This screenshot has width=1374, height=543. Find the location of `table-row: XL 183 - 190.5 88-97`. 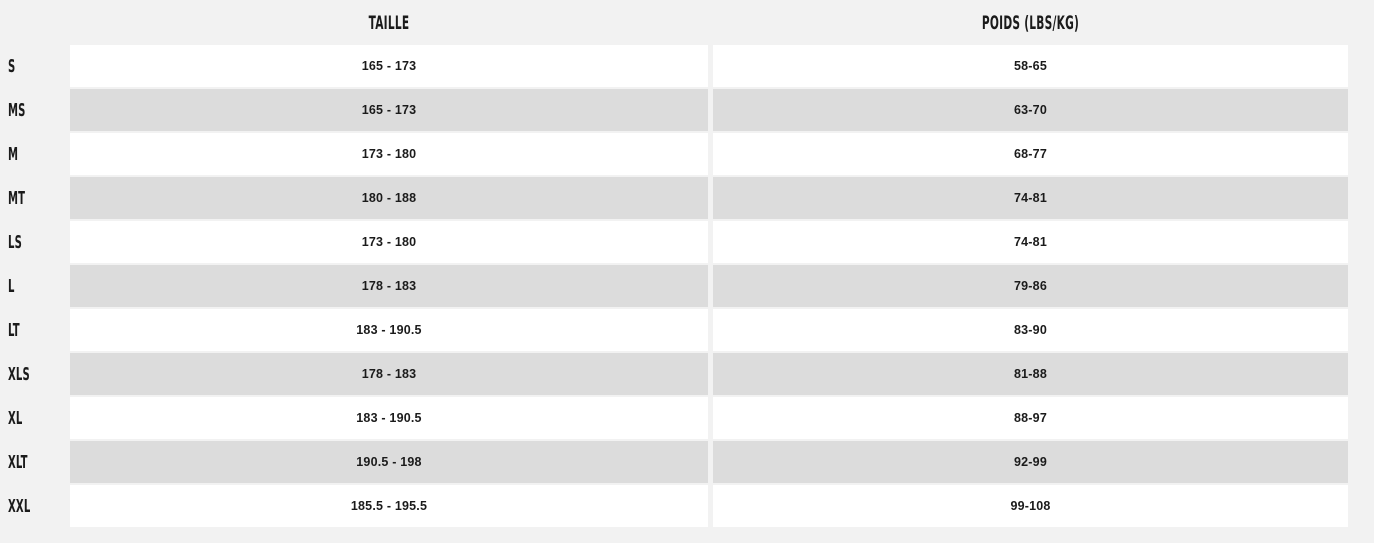

table-row: XL 183 - 190.5 88-97 is located at coordinates (687, 418).